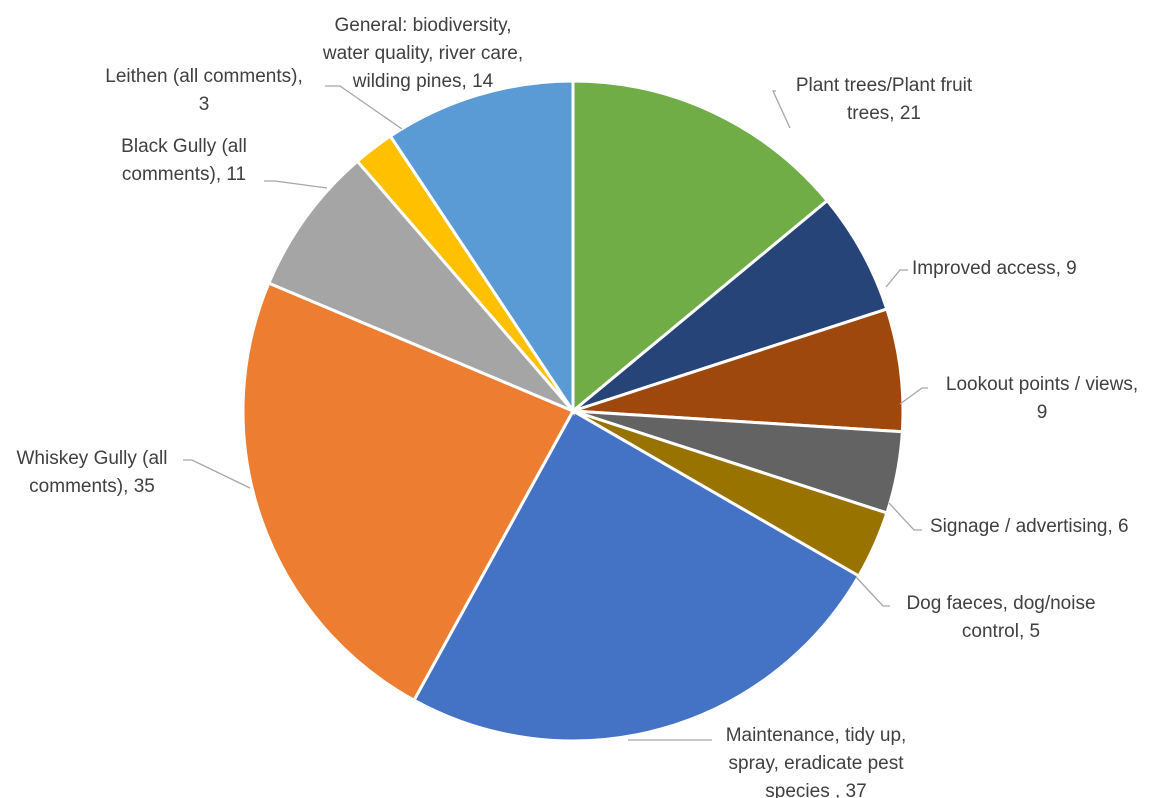 The height and width of the screenshot is (798, 1155). I want to click on data-label-line: Signage / advertising, 6, so click(1029, 526).